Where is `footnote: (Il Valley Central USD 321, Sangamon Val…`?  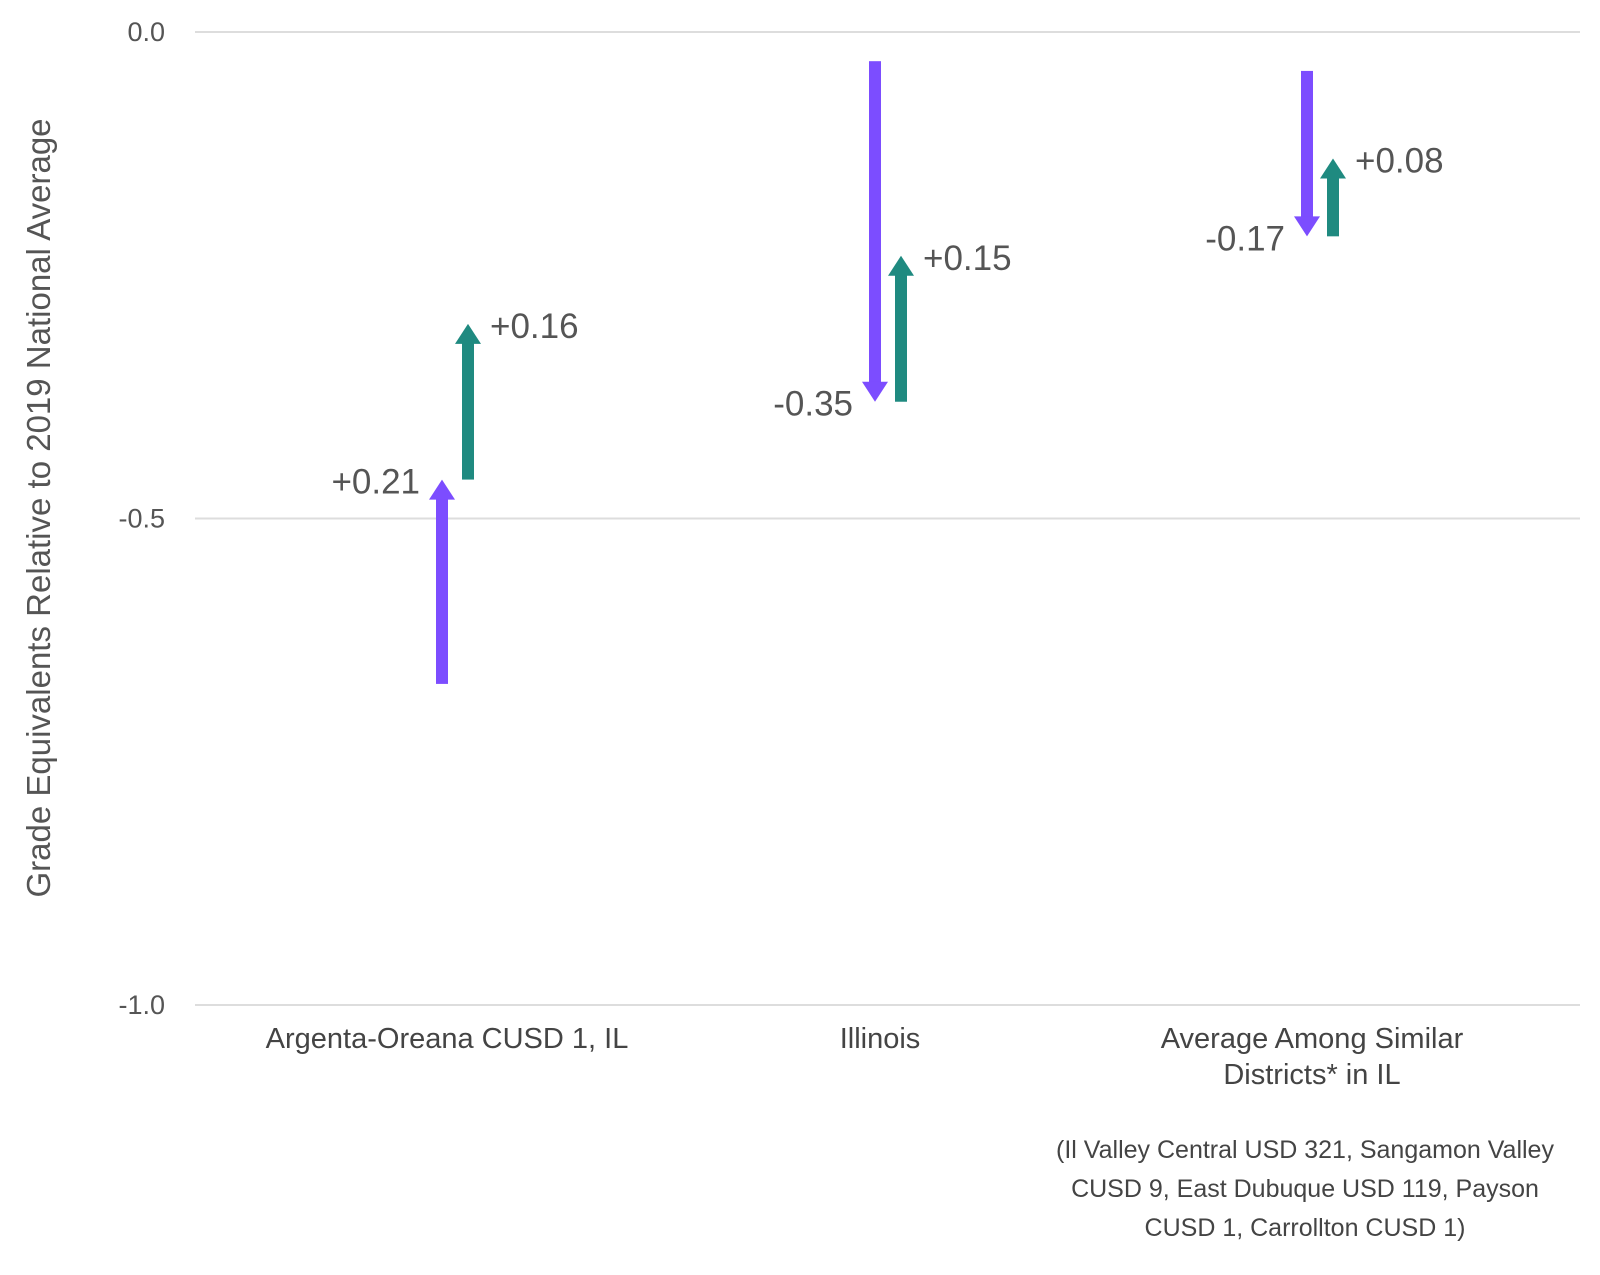 footnote: (Il Valley Central USD 321, Sangamon Val… is located at coordinates (1305, 1189).